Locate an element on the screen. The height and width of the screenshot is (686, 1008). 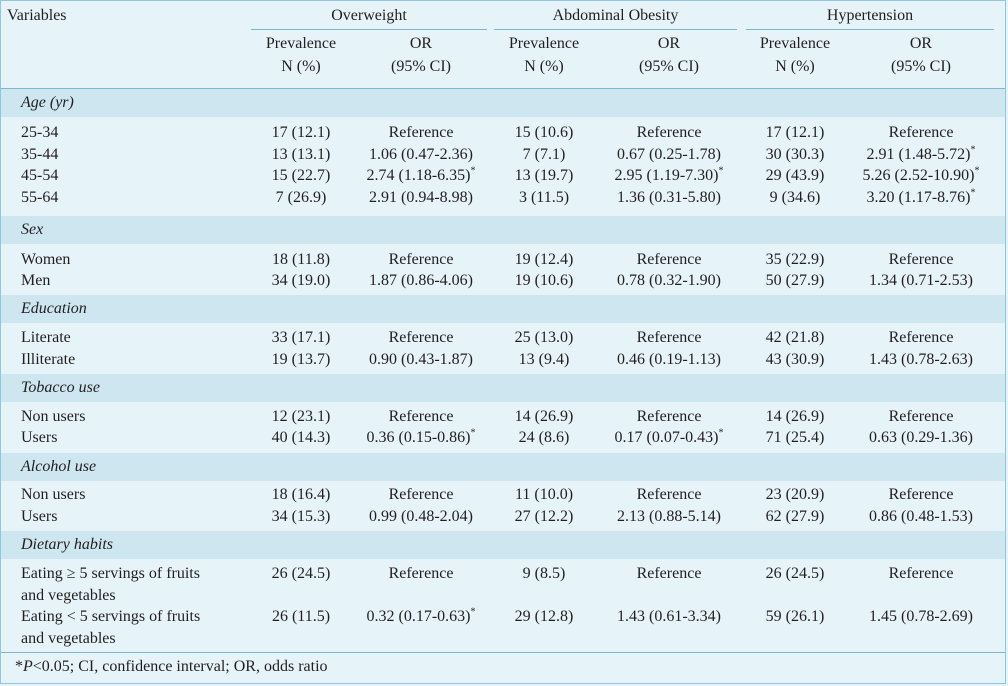
prevalence-cell: 26 (24.5) is located at coordinates (301, 574).